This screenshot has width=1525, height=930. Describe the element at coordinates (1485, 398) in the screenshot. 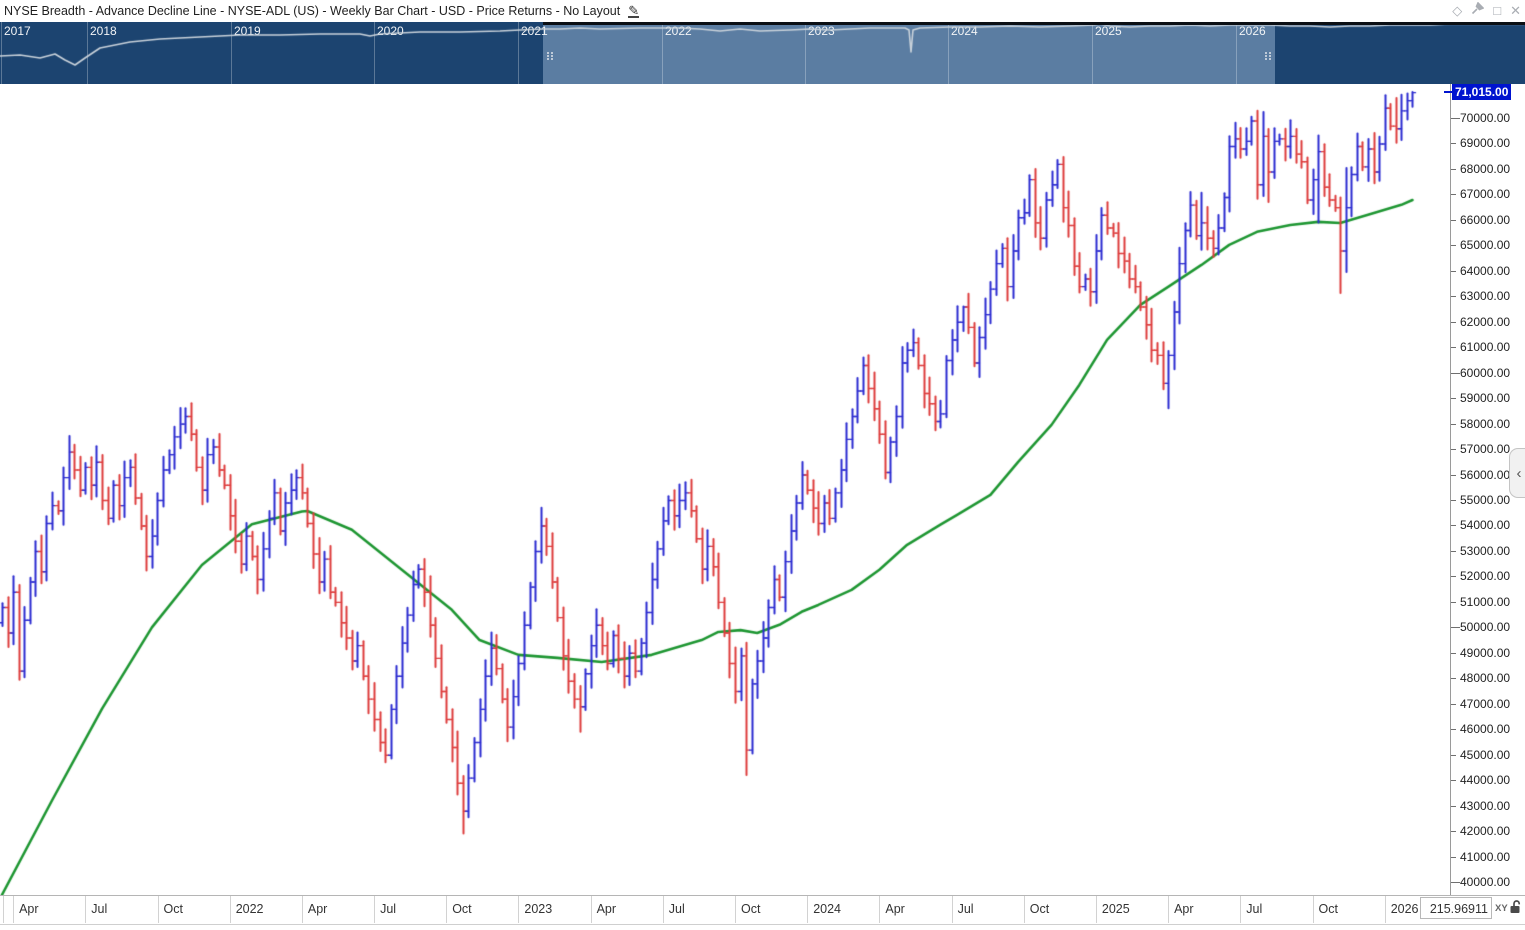

I see `price-axis-label: 59000.00` at that location.